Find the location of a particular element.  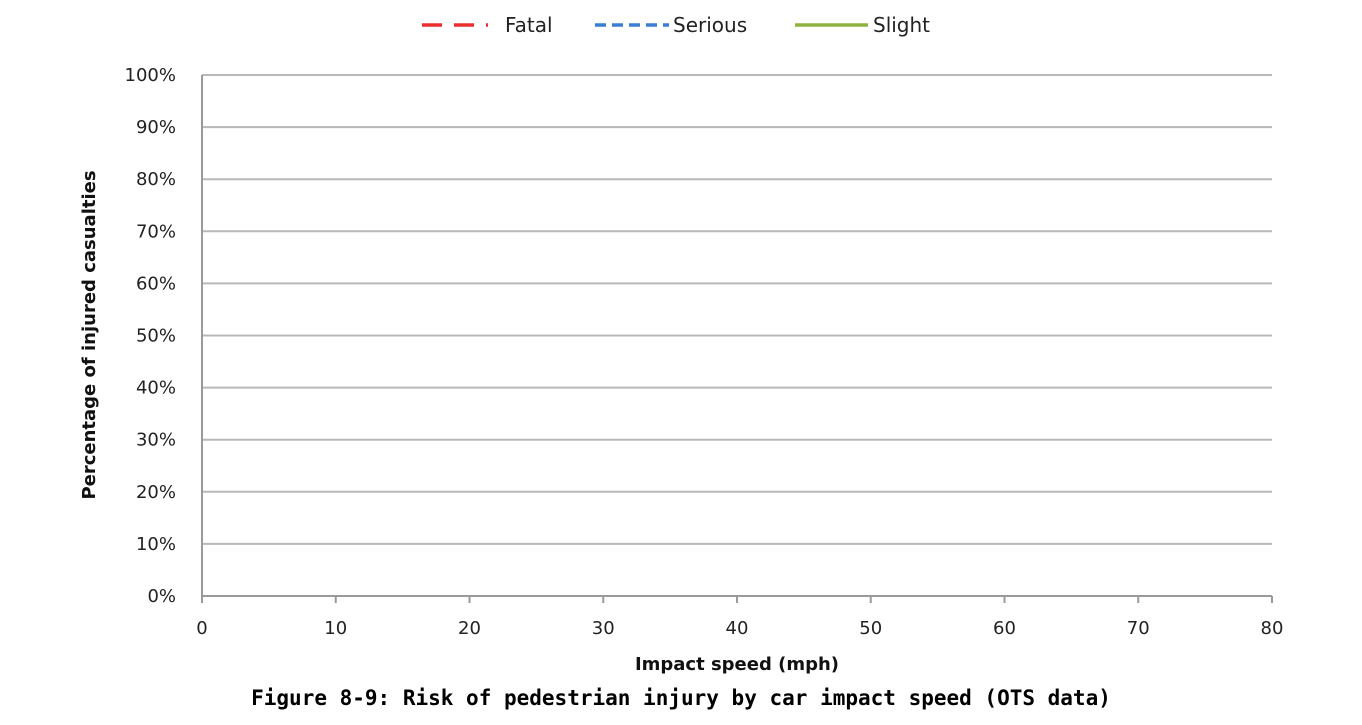

y-tick-label: 40% is located at coordinates (156, 388).